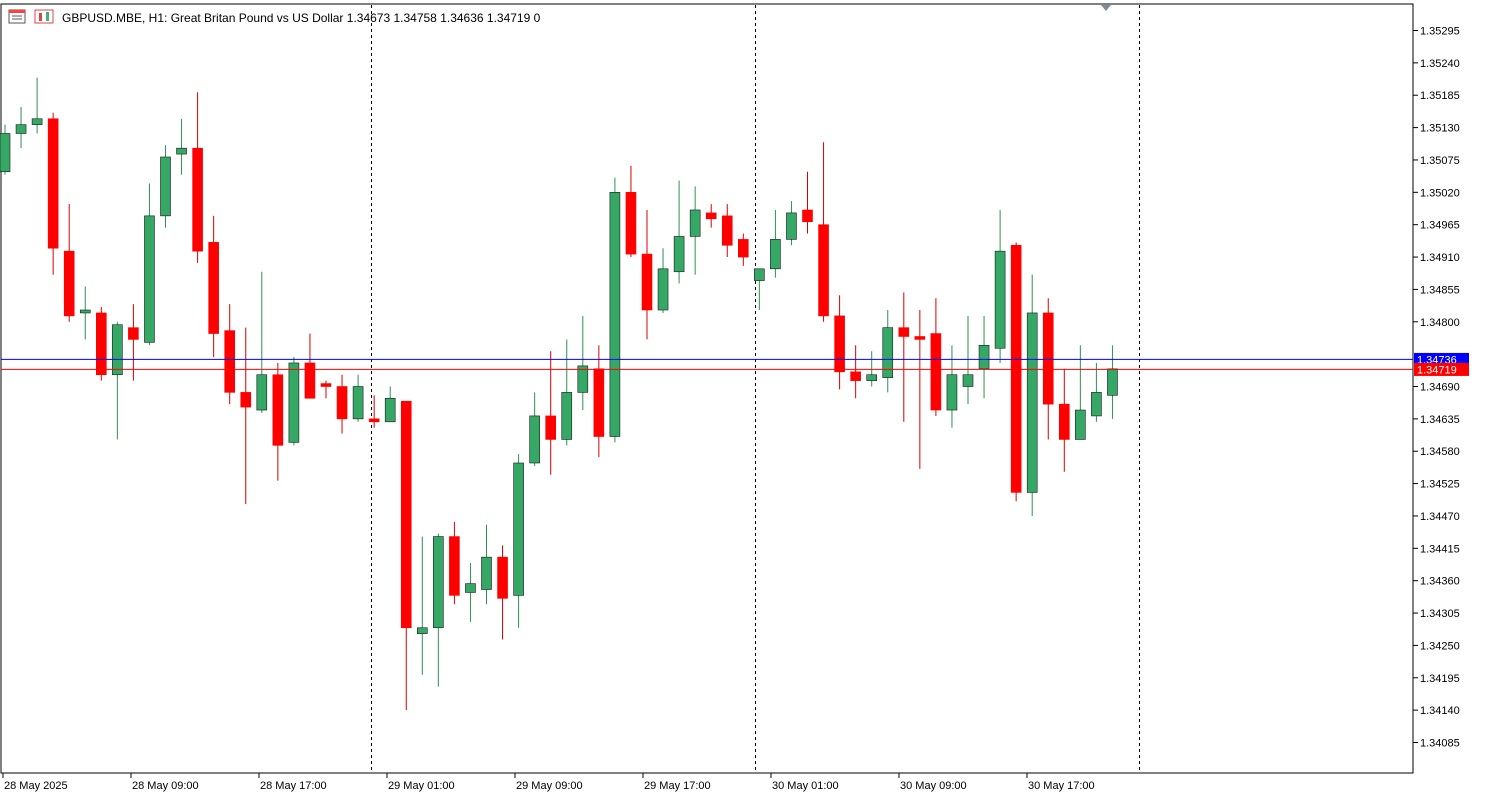 Image resolution: width=1485 pixels, height=799 pixels. Describe the element at coordinates (1440, 290) in the screenshot. I see `price-tick-label: 1.34855` at that location.